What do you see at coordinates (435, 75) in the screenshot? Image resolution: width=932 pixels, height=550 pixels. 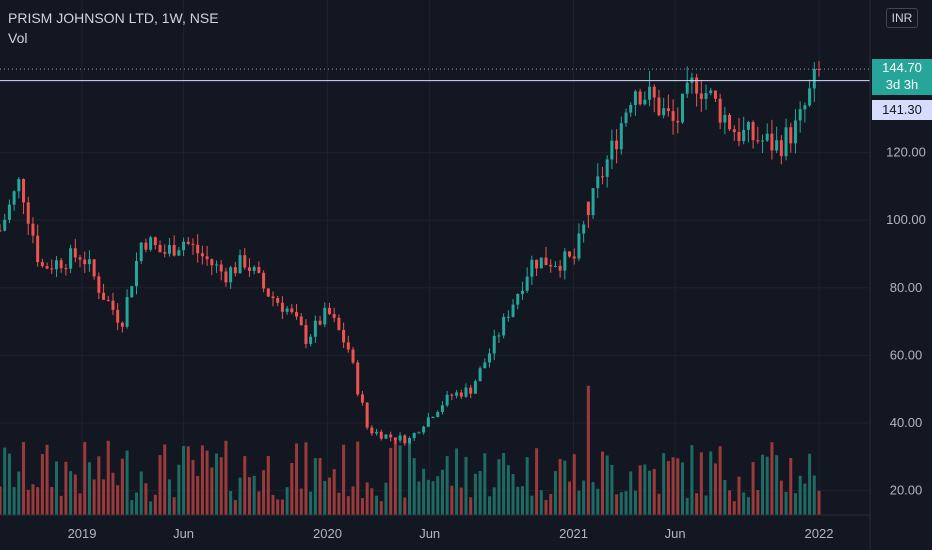 I see `price-lines` at bounding box center [435, 75].